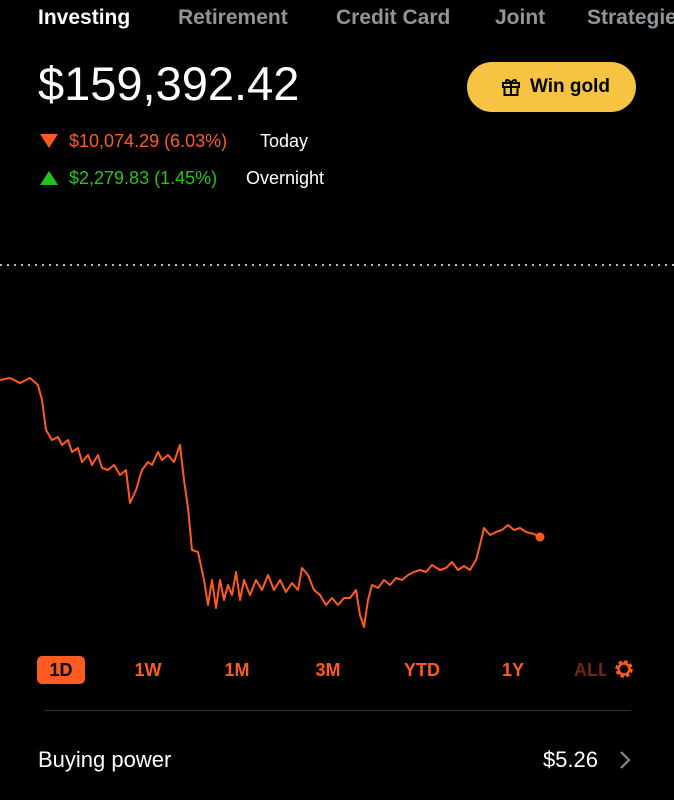 The width and height of the screenshot is (674, 800). What do you see at coordinates (422, 670) in the screenshot?
I see `range-button: YTD` at bounding box center [422, 670].